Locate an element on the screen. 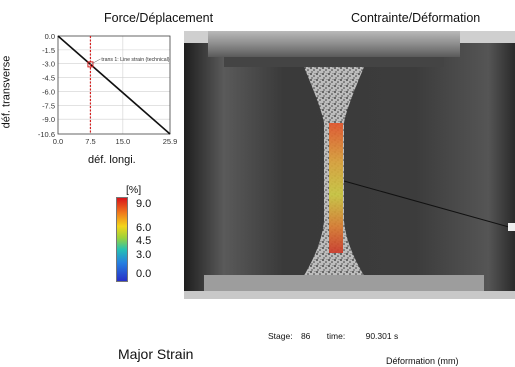  colorbar-value-label: 0.0 is located at coordinates (144, 274).